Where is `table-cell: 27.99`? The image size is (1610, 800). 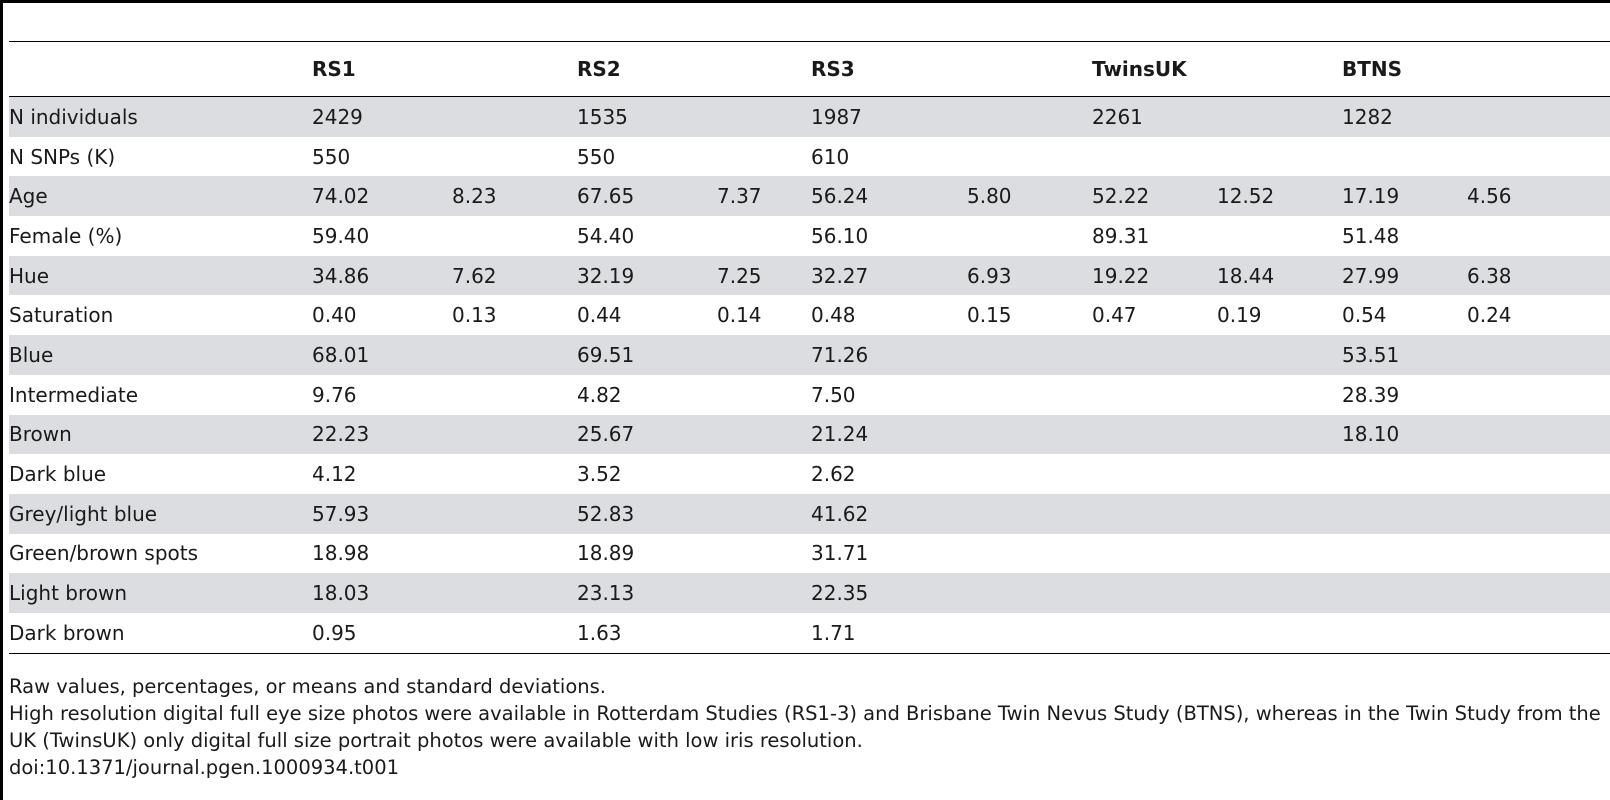 table-cell: 27.99 is located at coordinates (1371, 275).